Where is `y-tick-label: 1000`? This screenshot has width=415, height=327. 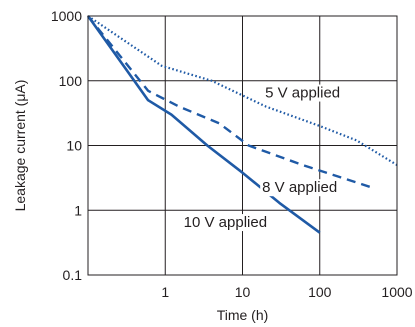
y-tick-label: 1000 is located at coordinates (66, 16).